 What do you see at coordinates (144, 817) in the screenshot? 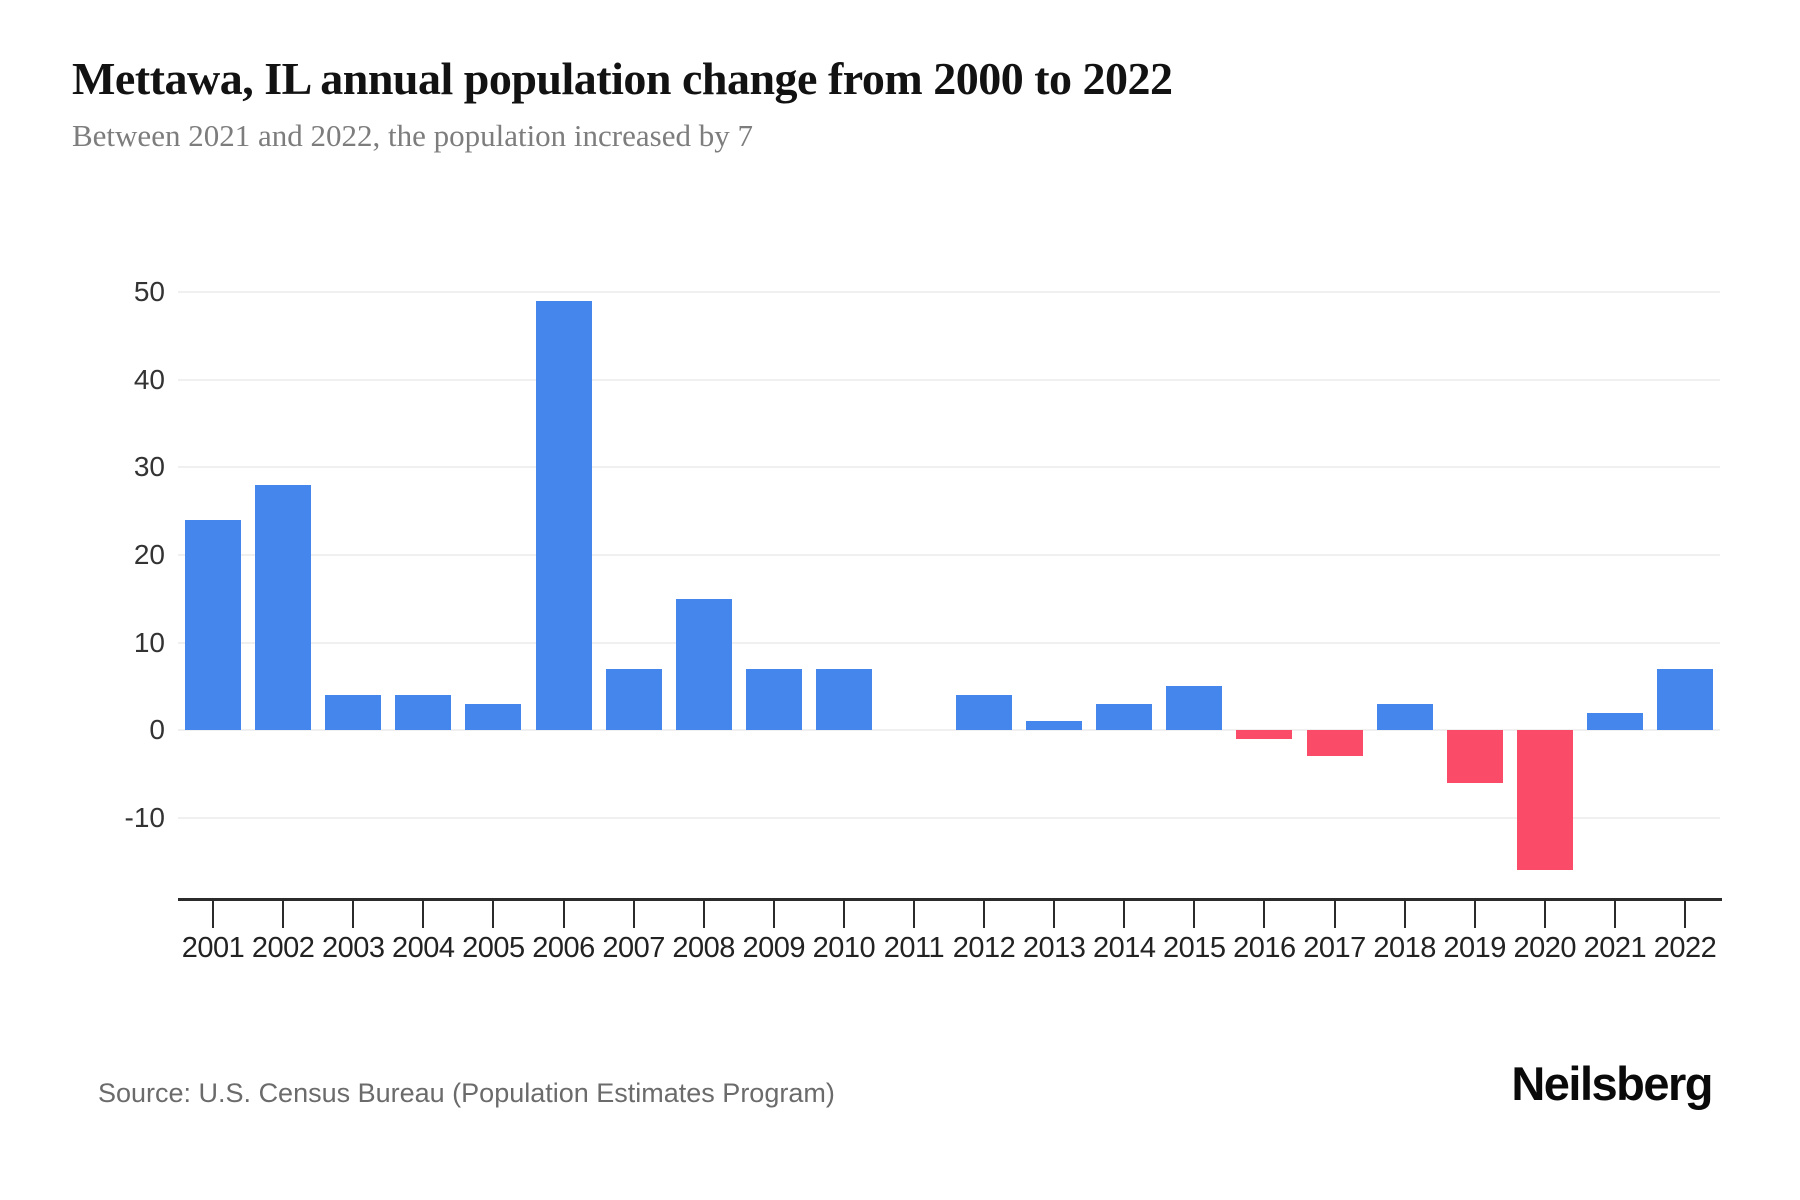
I see `y-axis-label--10: -10` at bounding box center [144, 817].